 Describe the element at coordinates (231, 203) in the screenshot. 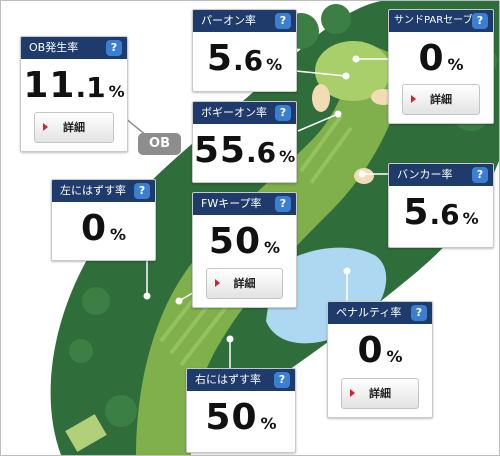

I see `fw-keep-rate-title-text: FWキープ率` at that location.